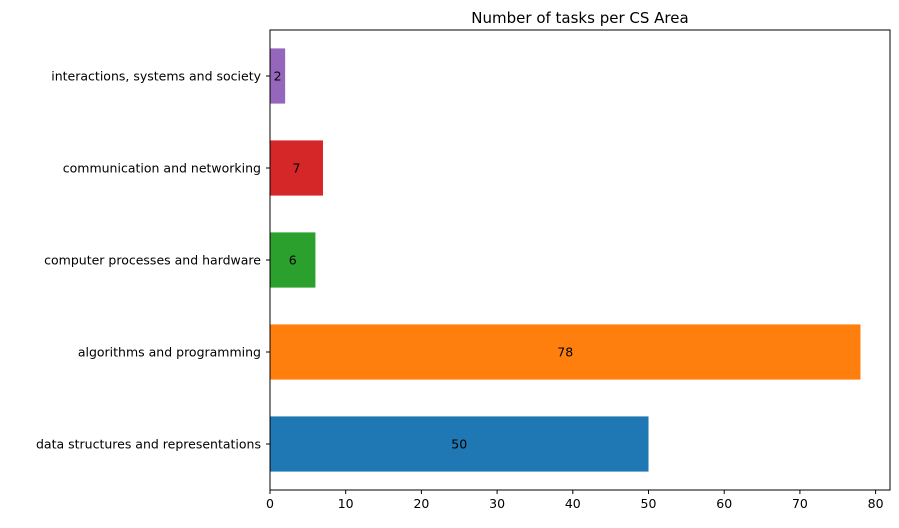 This screenshot has height=528, width=899. What do you see at coordinates (148, 444) in the screenshot?
I see `y-tick-label: data structures and representations` at bounding box center [148, 444].